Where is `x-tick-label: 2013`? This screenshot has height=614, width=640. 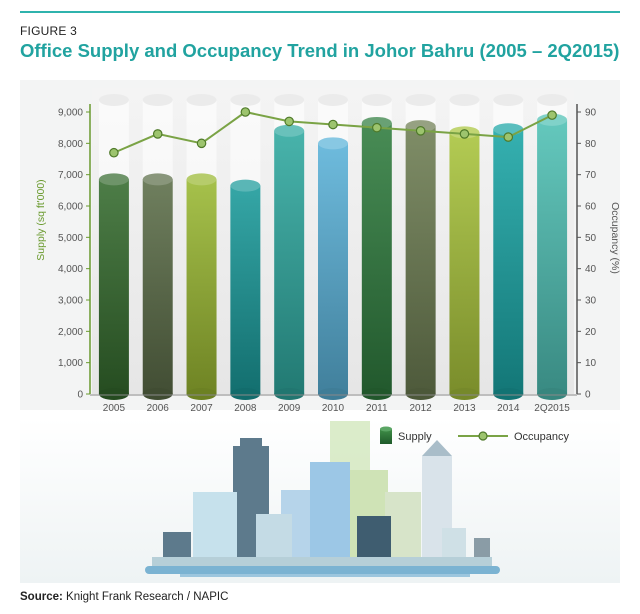 x-tick-label: 2013 is located at coordinates (464, 408).